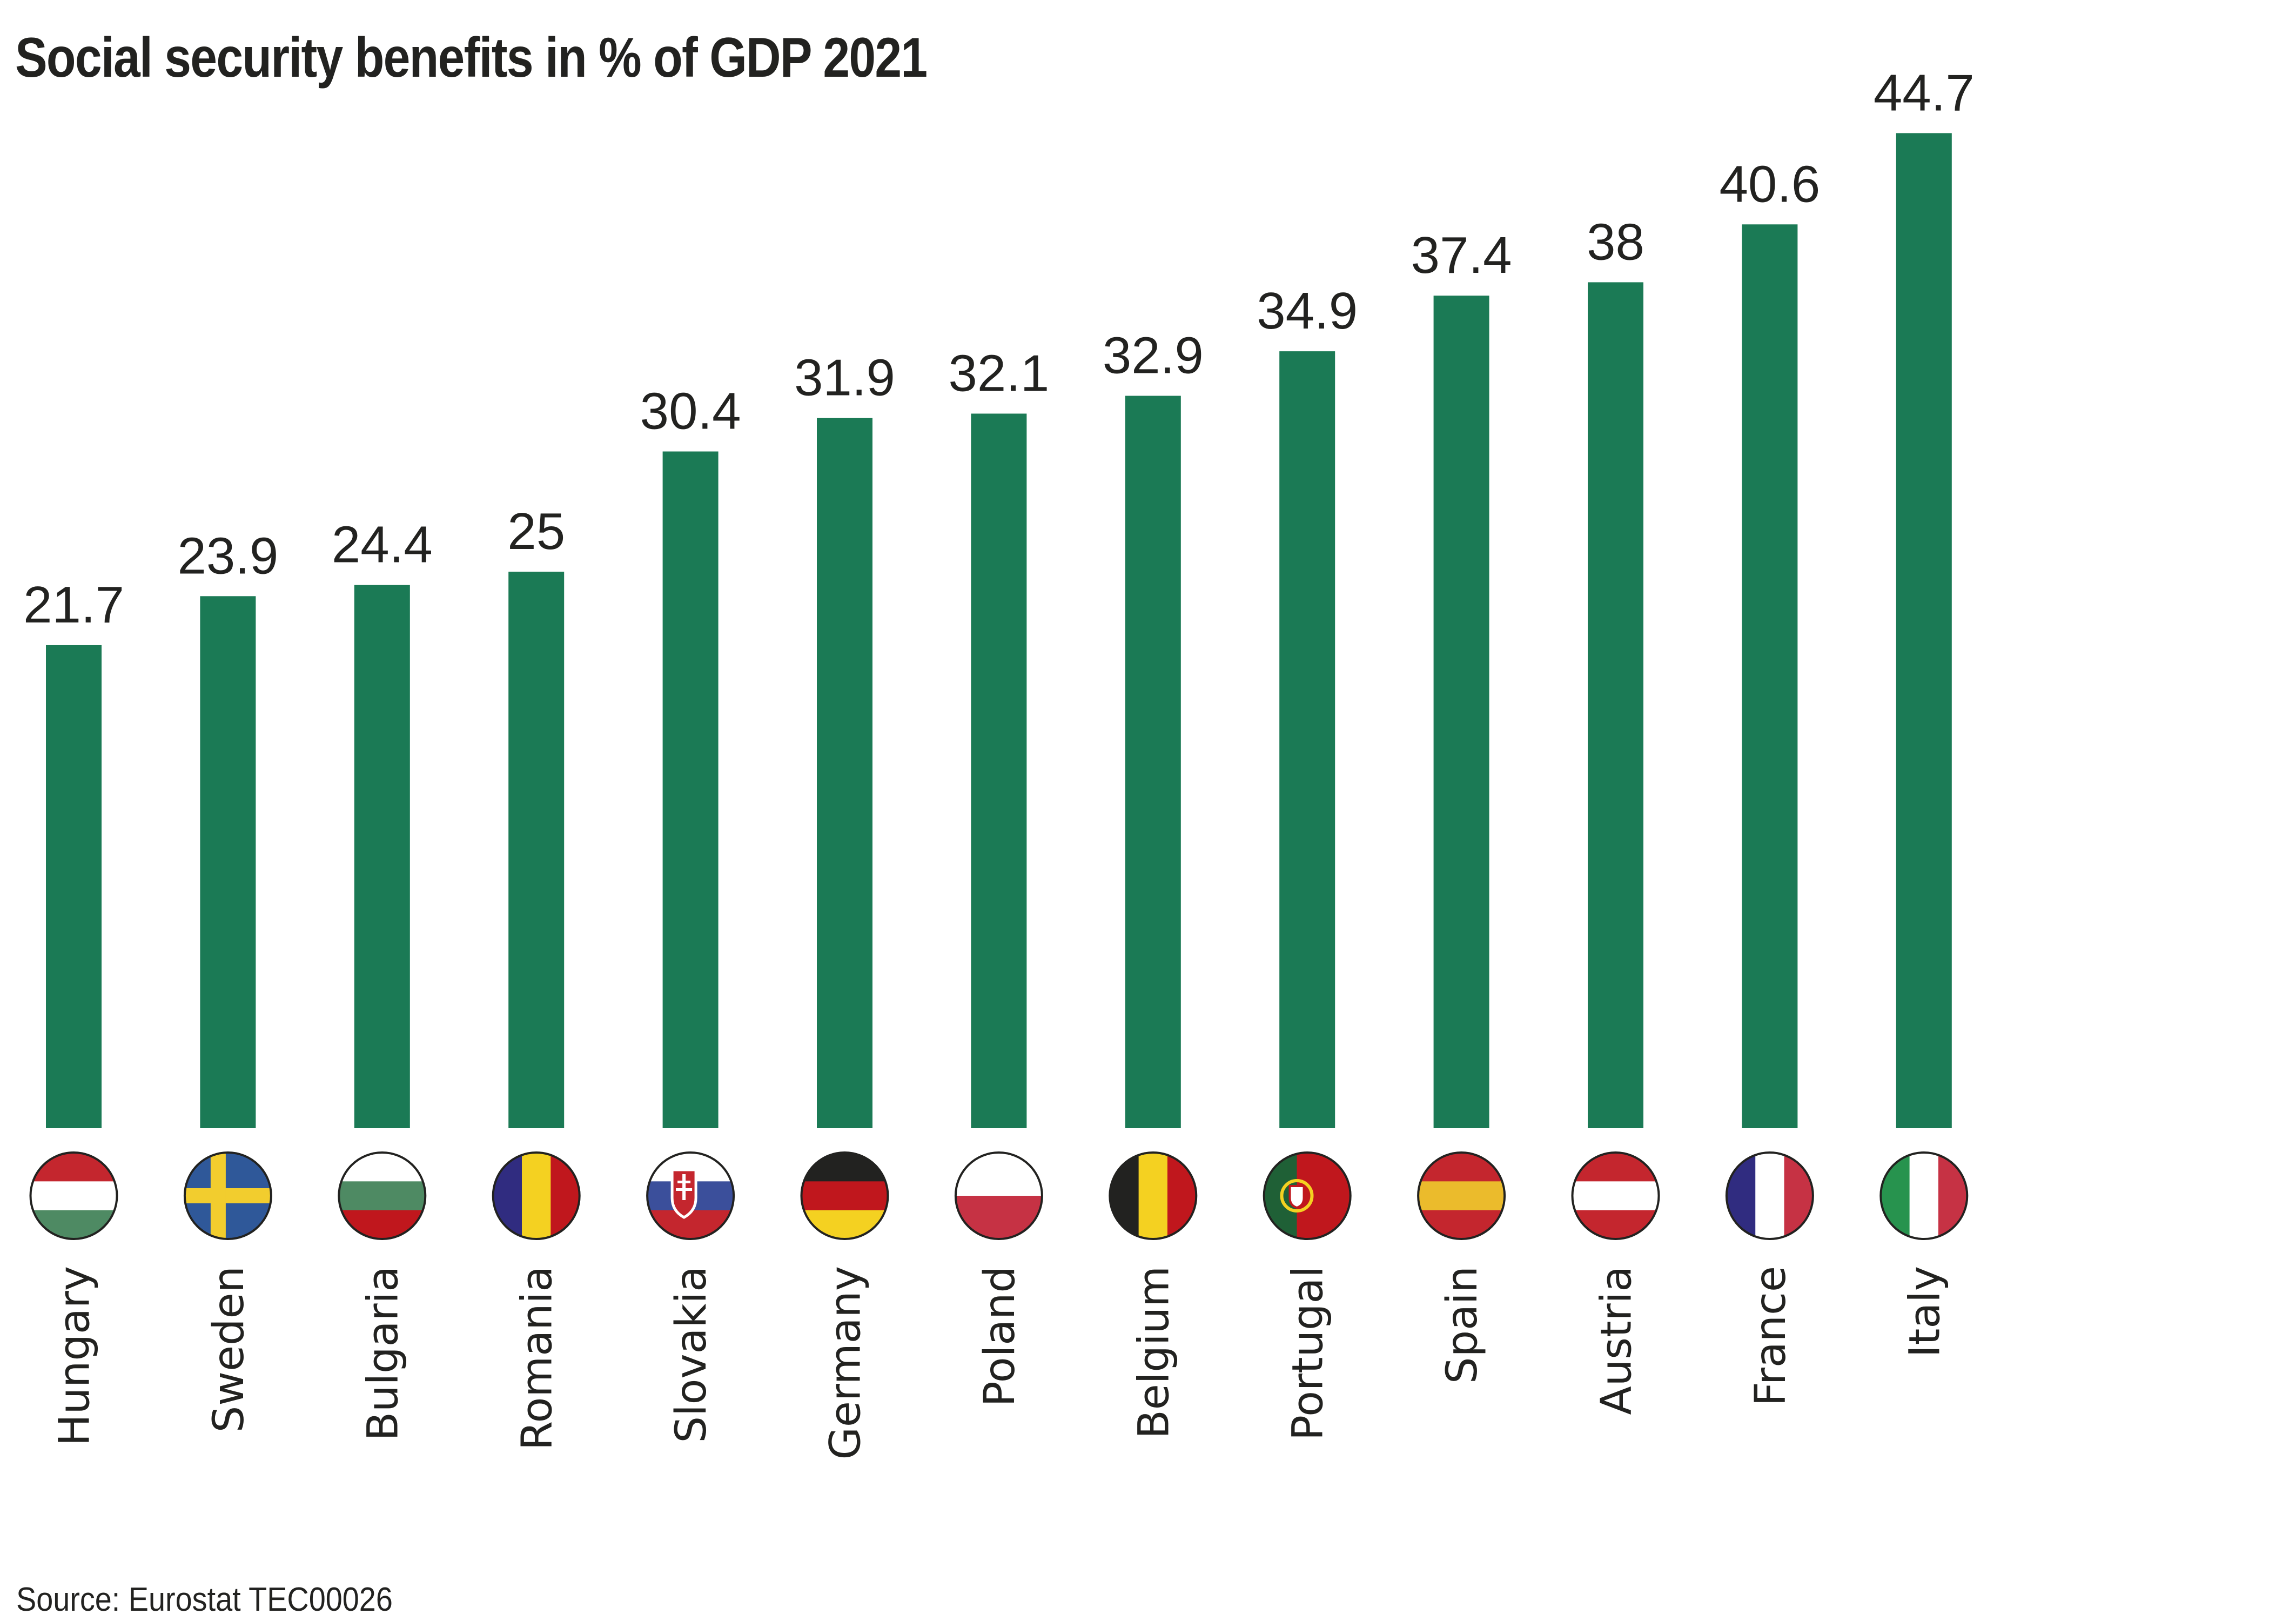 Image resolution: width=2296 pixels, height=1621 pixels. Describe the element at coordinates (1308, 1353) in the screenshot. I see `category-label-portugal: Portugal` at that location.